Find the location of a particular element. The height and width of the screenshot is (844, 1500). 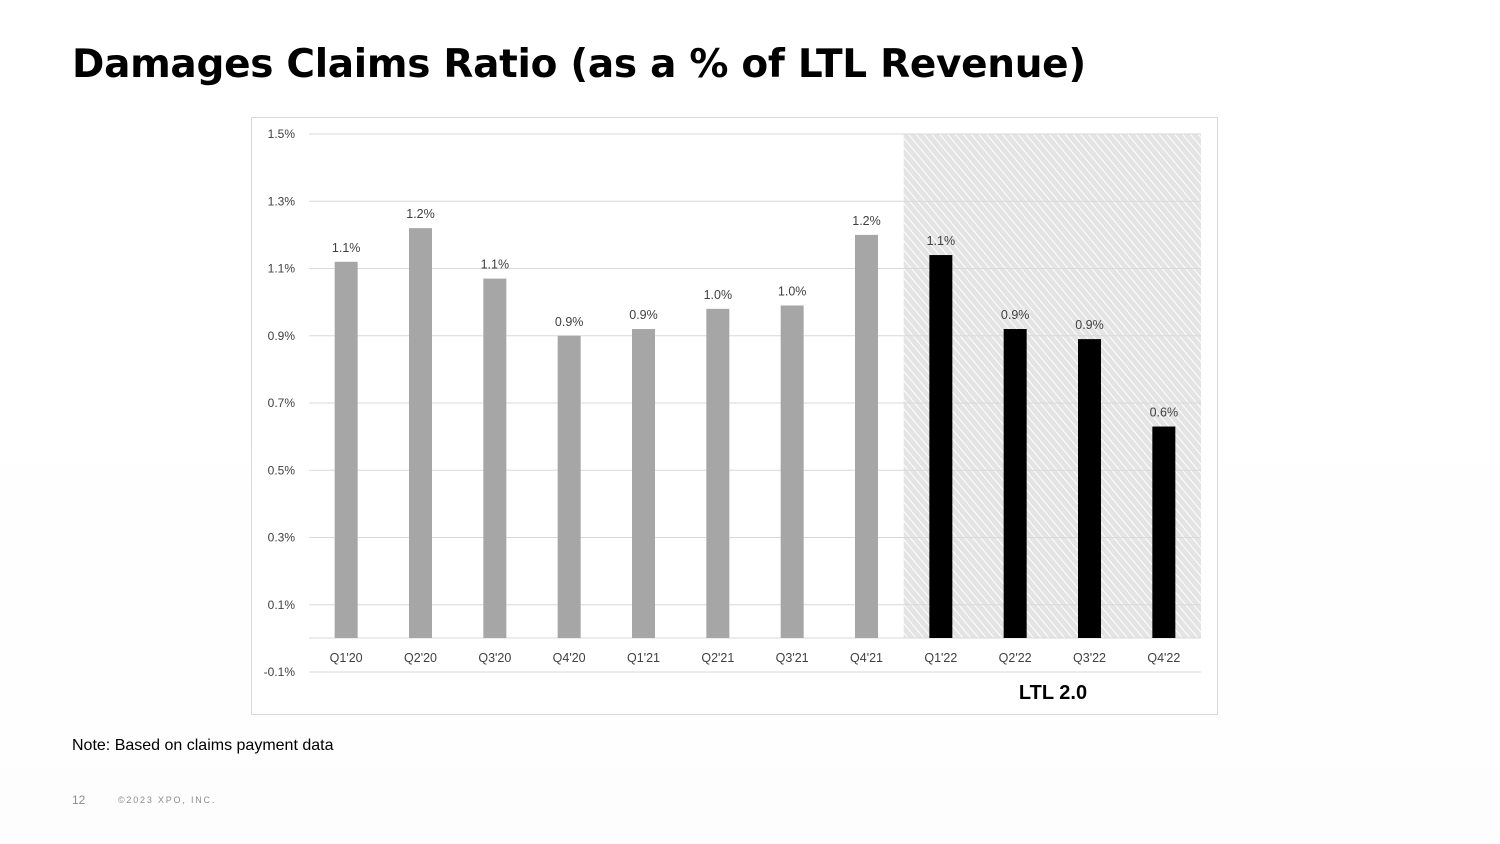

y-tick-label: 0.9% is located at coordinates (282, 336).